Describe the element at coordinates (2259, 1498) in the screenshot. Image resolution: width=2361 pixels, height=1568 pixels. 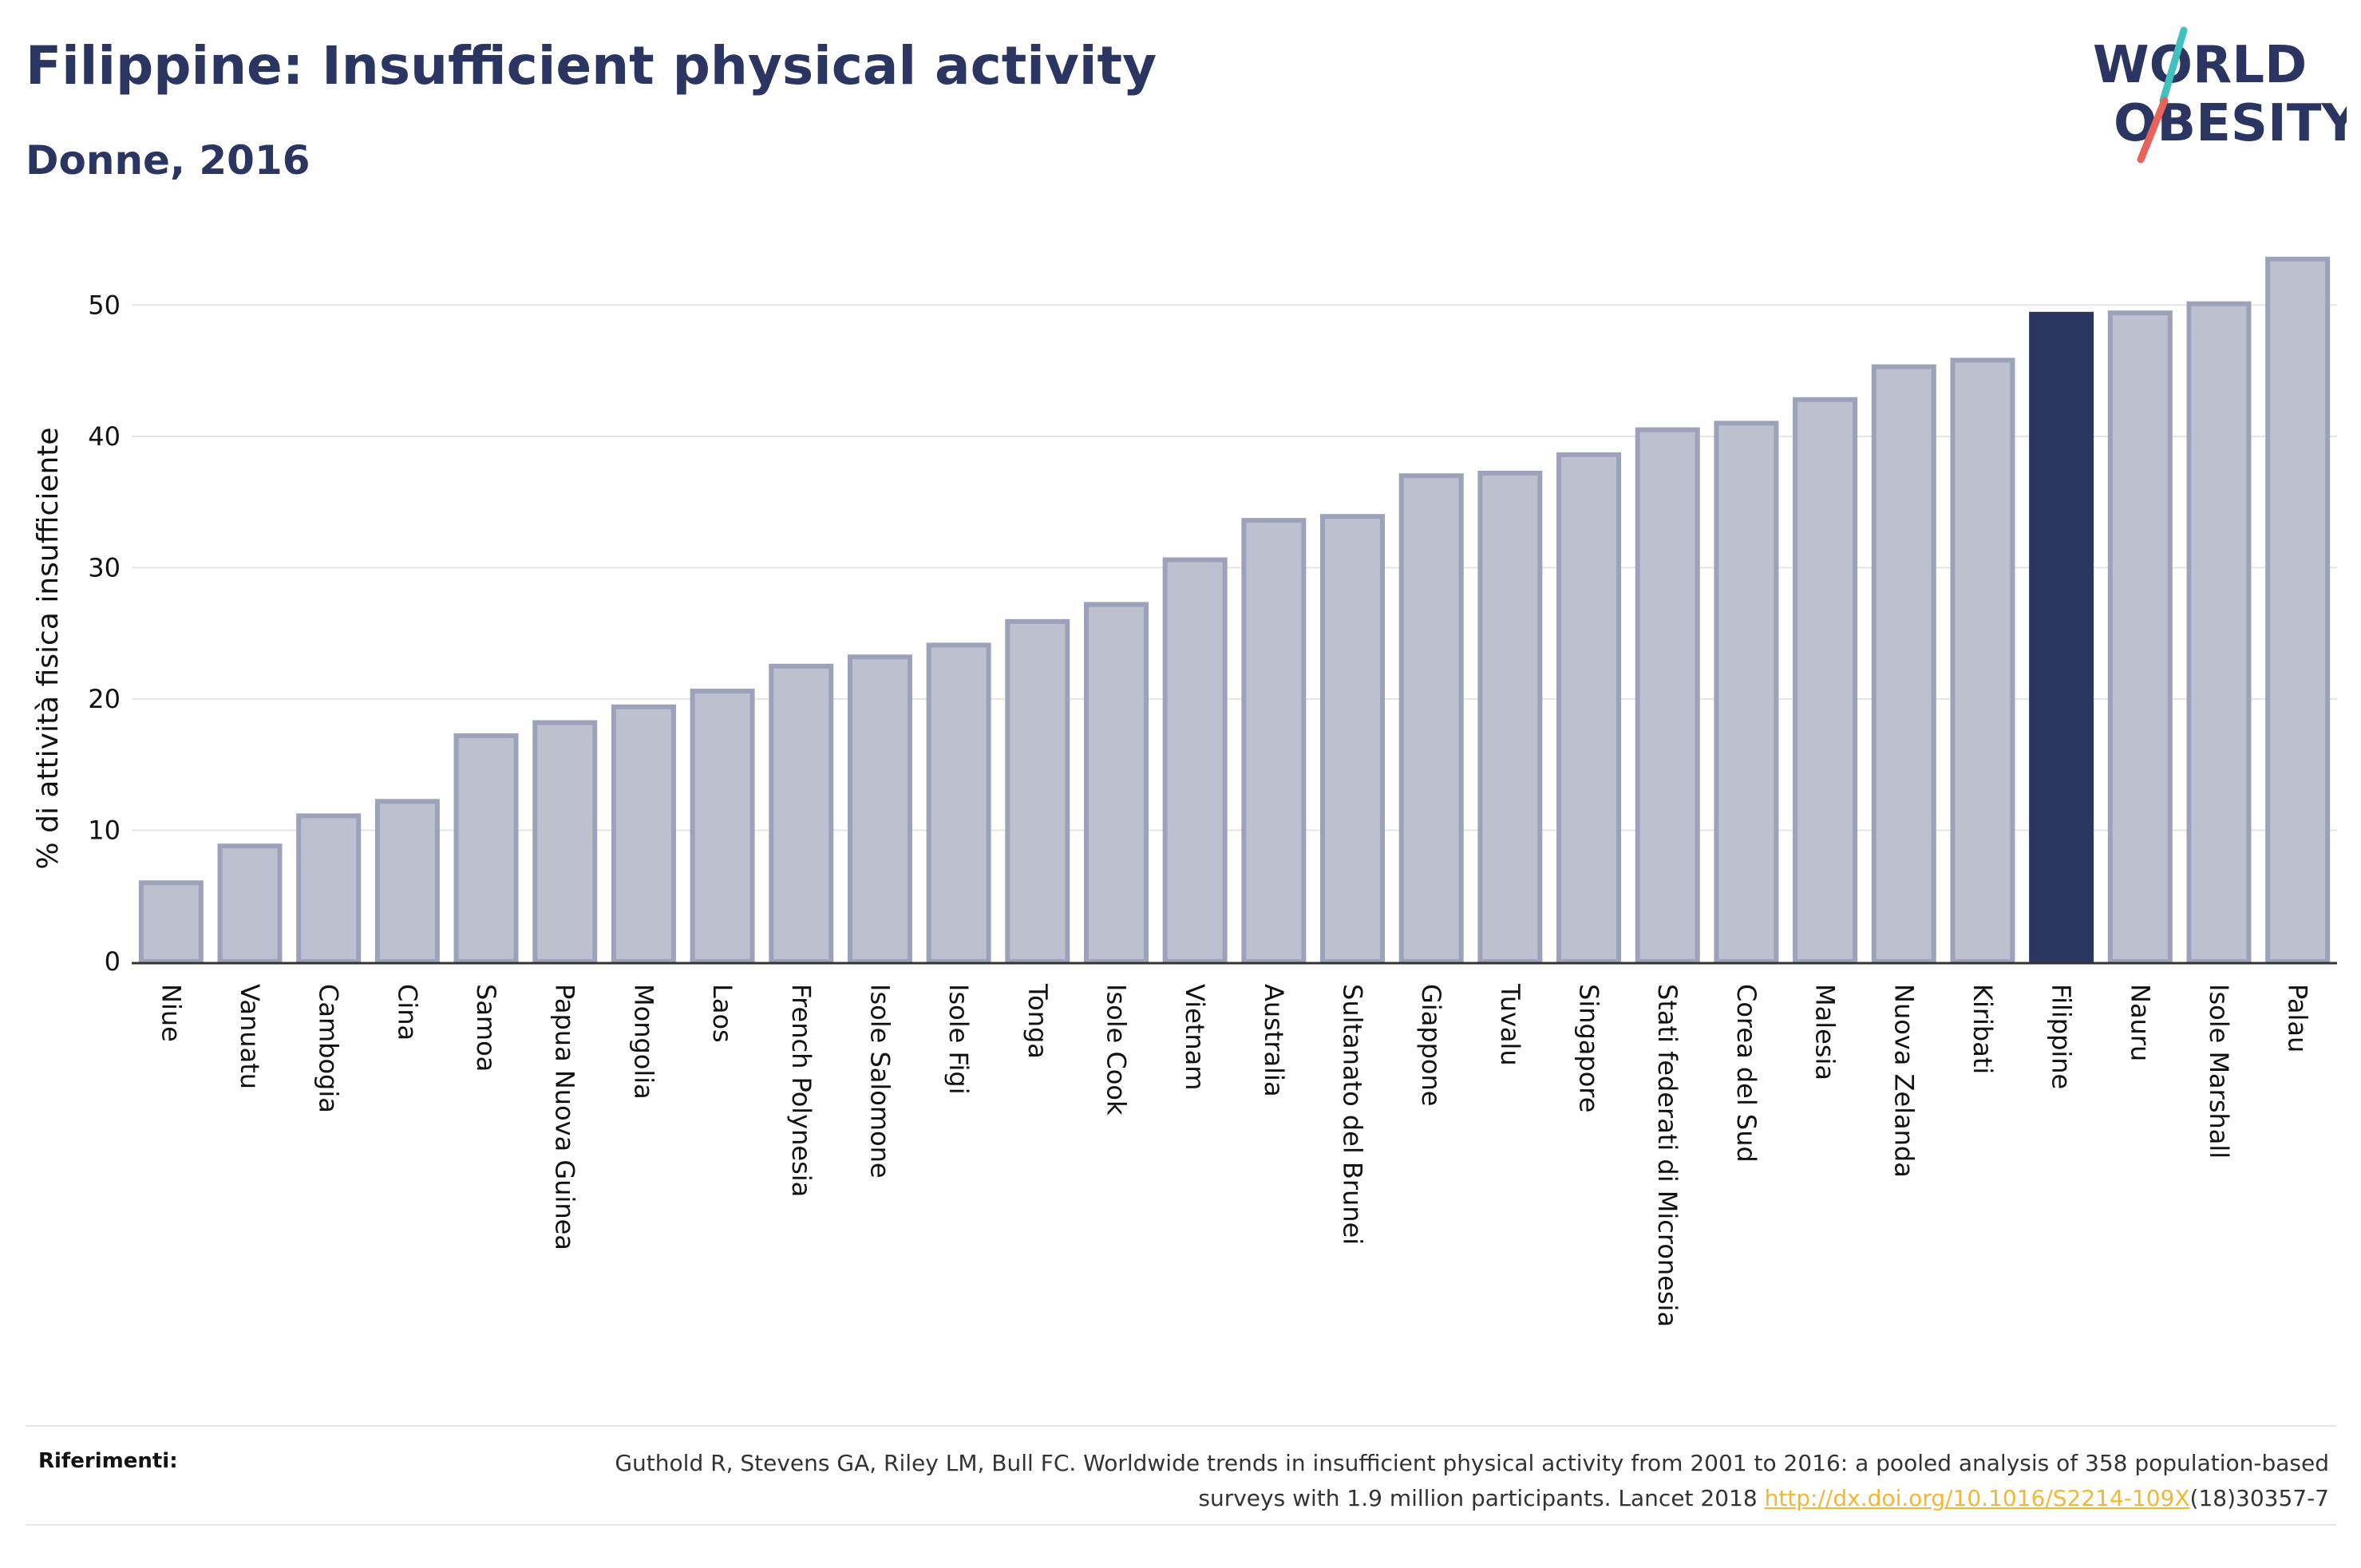
I see `references-citation-suffix: (18)30357-7` at that location.